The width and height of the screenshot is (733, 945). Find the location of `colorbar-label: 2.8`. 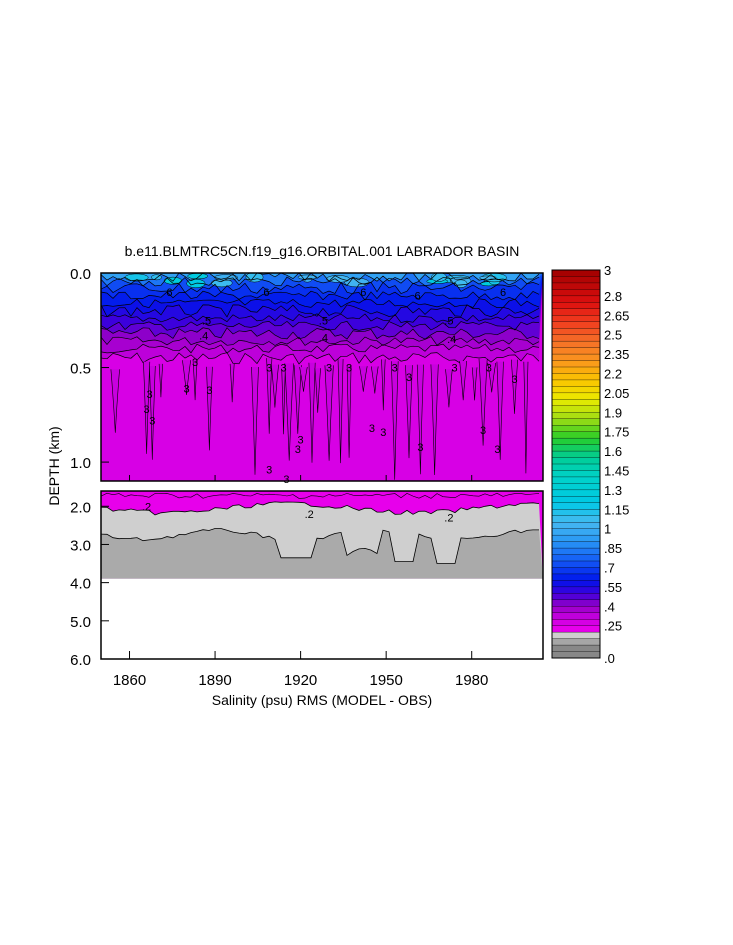

colorbar-label: 2.8 is located at coordinates (613, 296).